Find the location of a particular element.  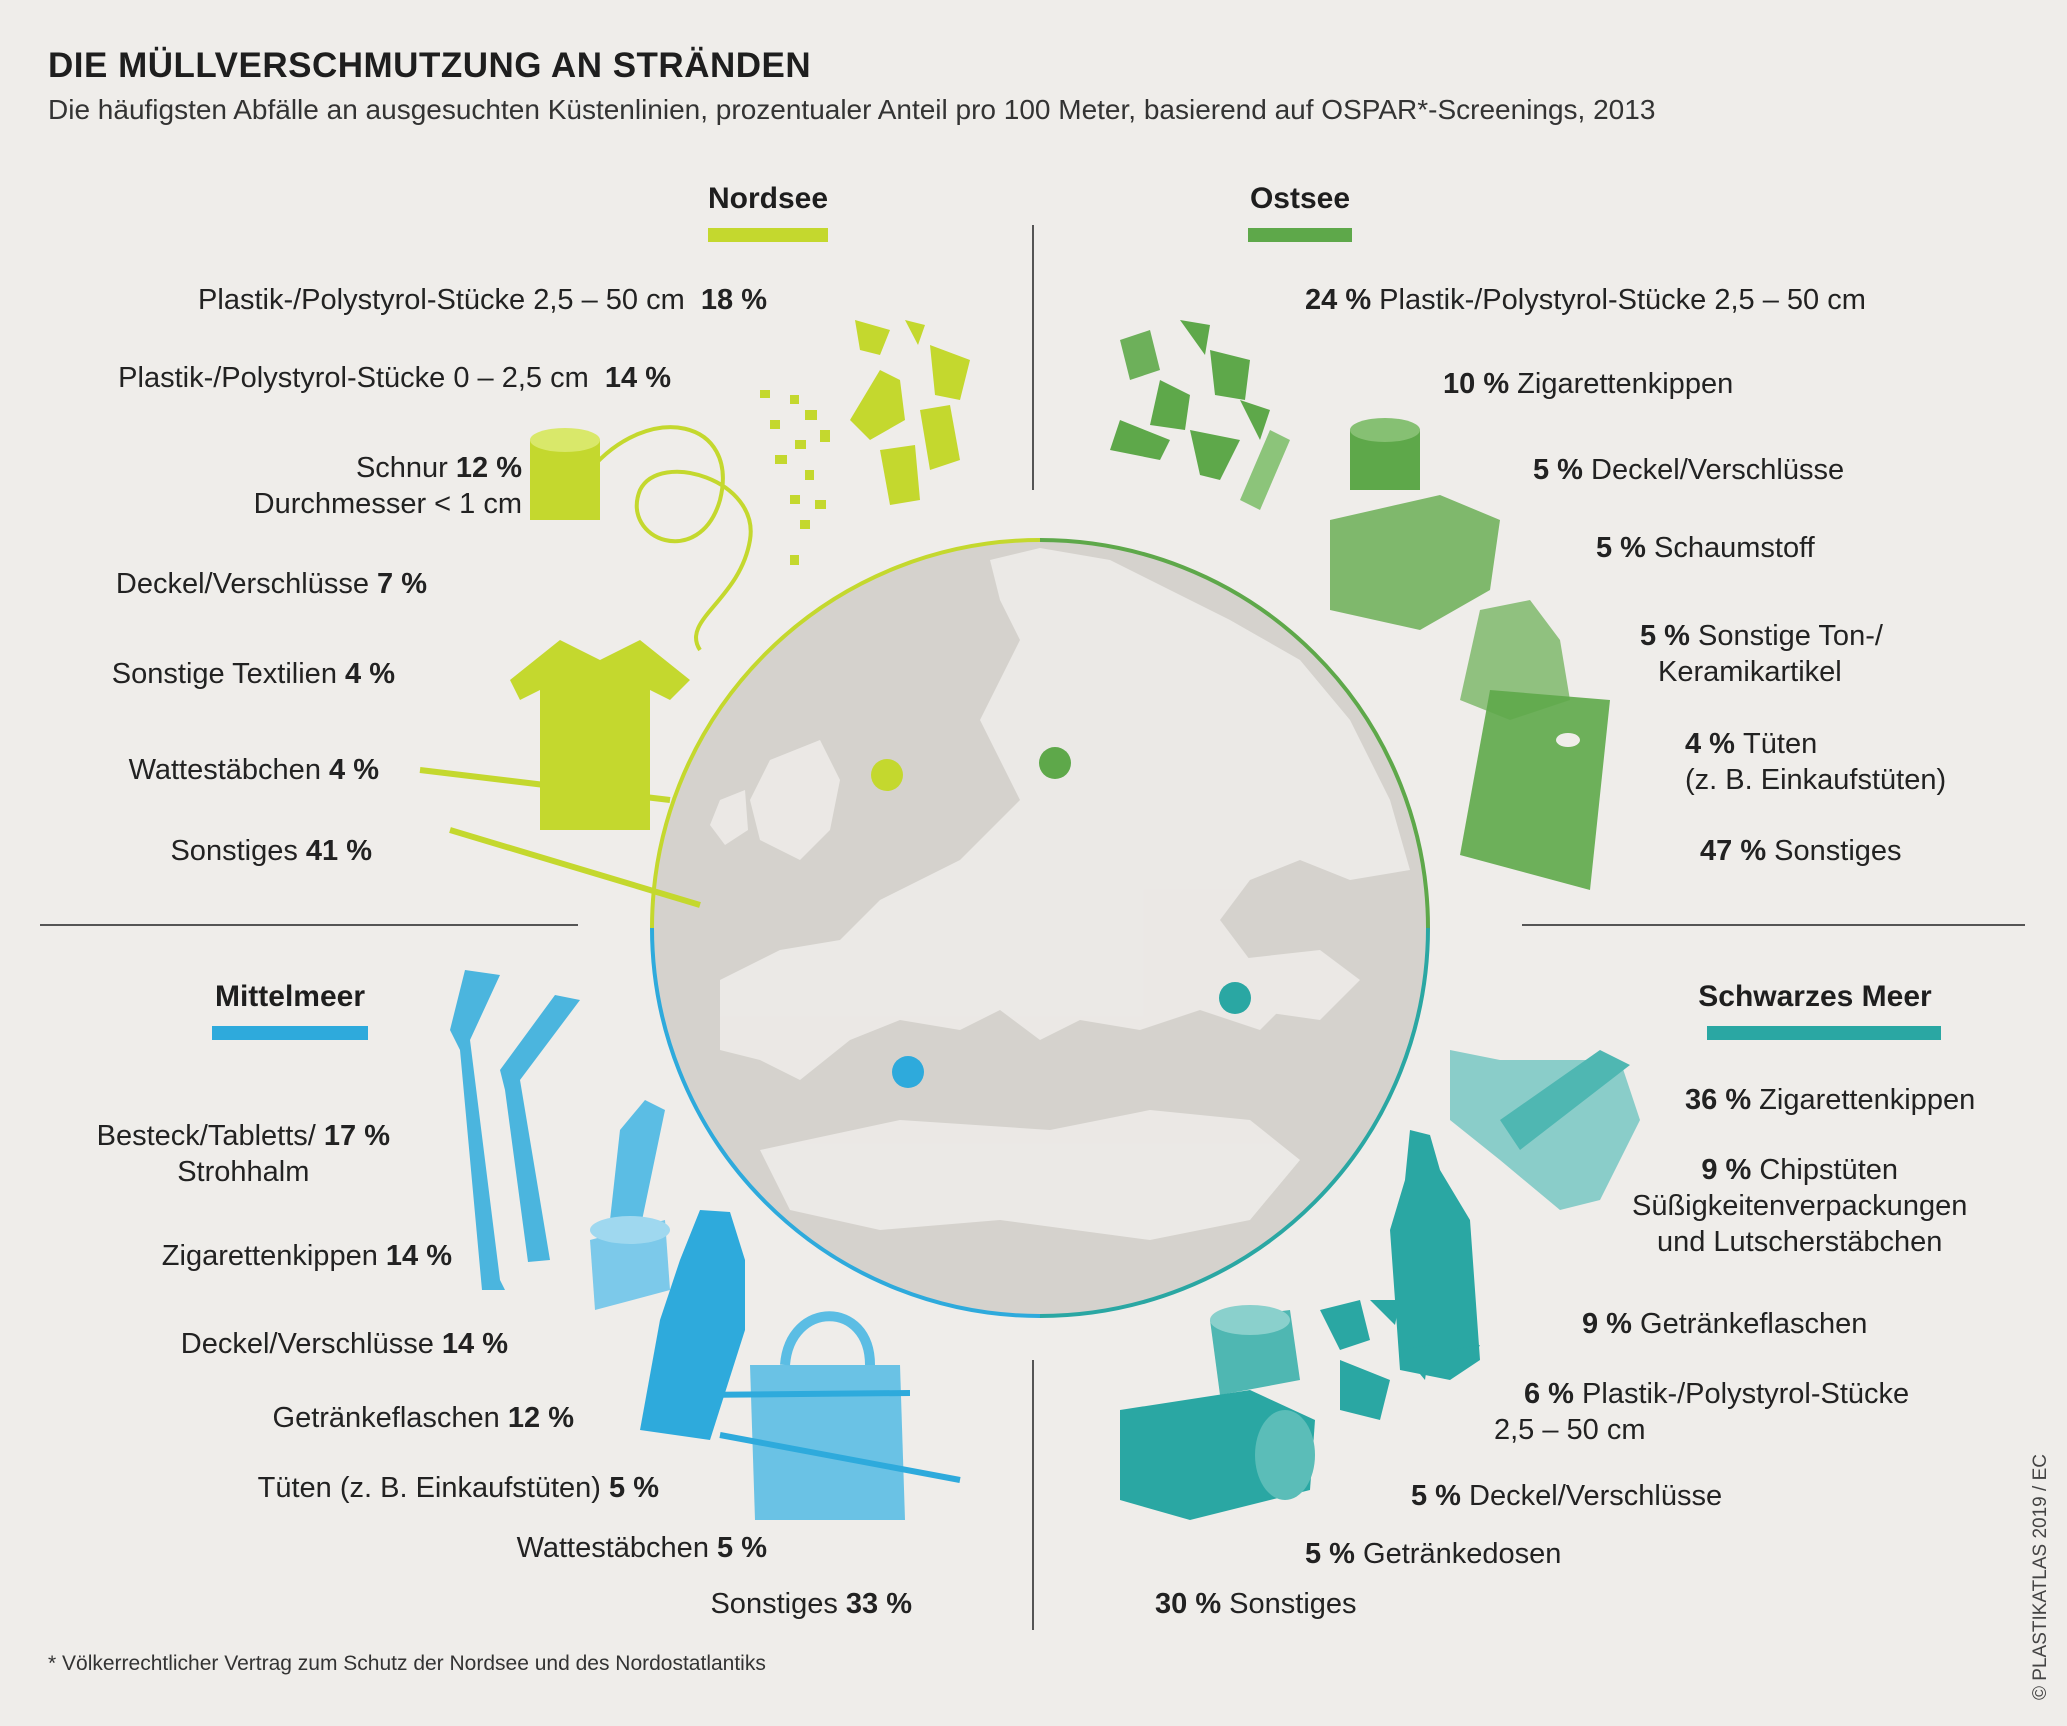

credit: © PLASTIKATLAS 2019 / EC is located at coordinates (2040, 1577).